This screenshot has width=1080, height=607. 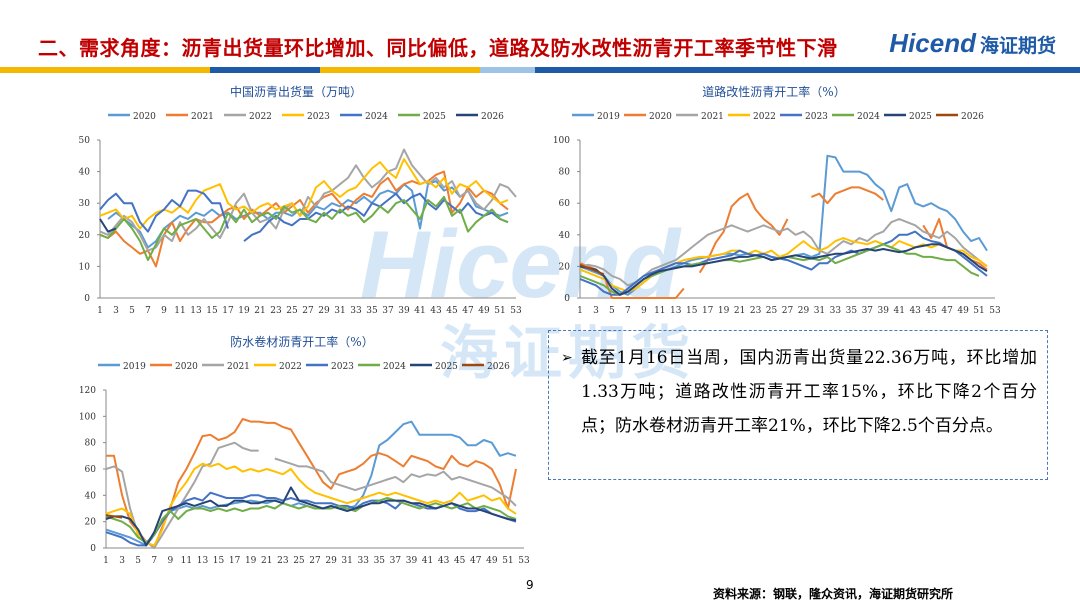 I want to click on page-number: 9, so click(x=530, y=585).